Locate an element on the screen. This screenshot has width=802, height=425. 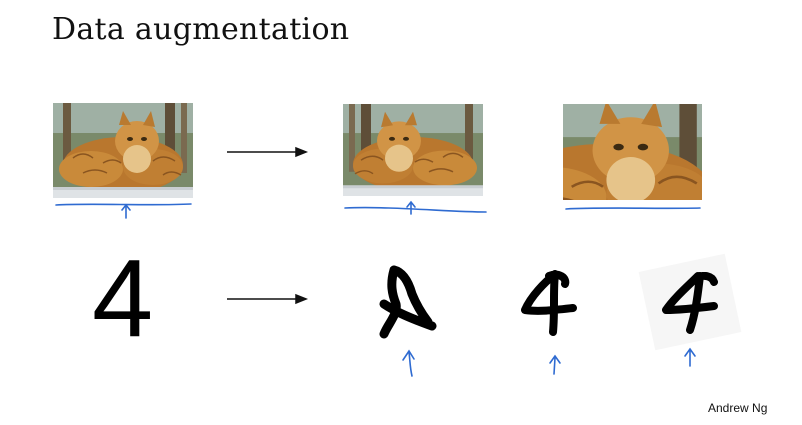
author-credit: Andrew Ng is located at coordinates (738, 408).